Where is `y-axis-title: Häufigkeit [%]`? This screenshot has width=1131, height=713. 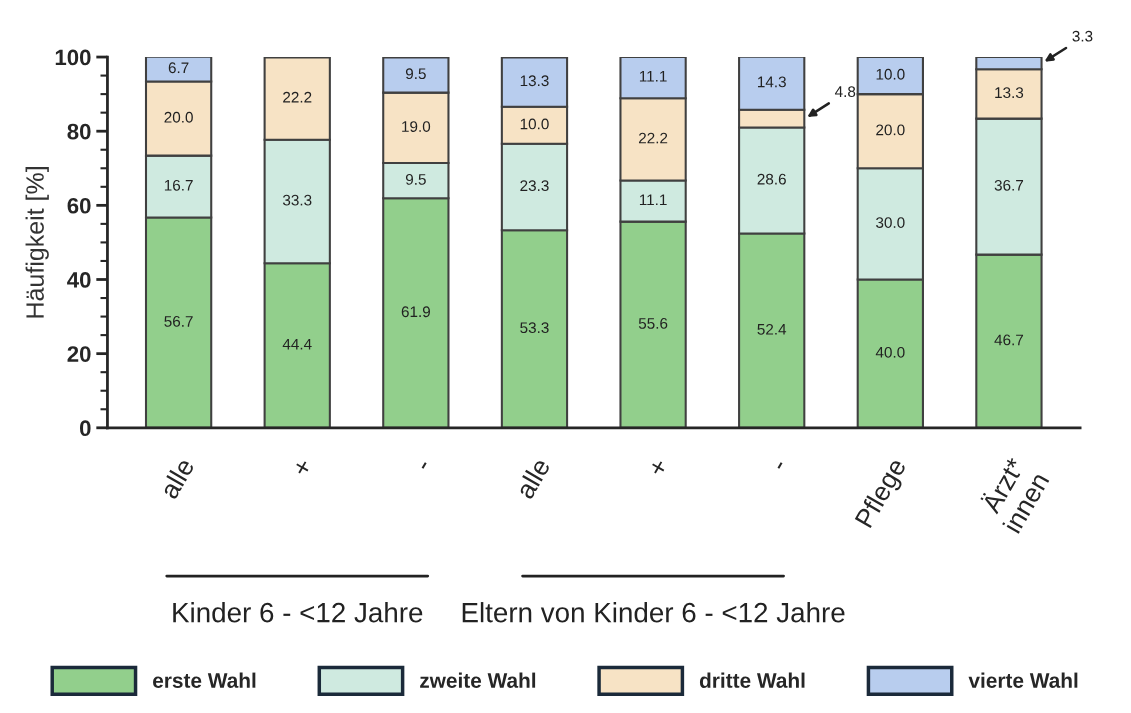
y-axis-title: Häufigkeit [%] is located at coordinates (37, 242).